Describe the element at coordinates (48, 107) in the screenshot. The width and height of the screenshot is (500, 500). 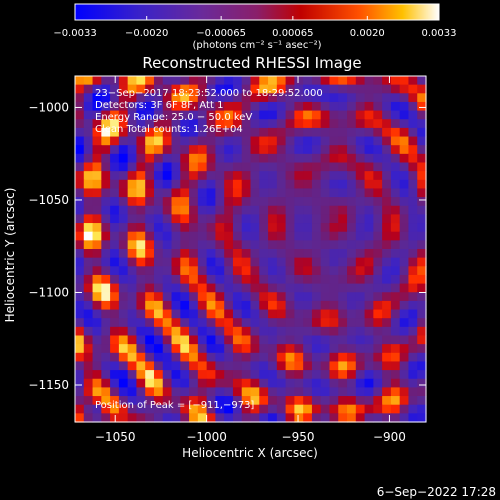
I see `y-tick-label: −1000` at that location.